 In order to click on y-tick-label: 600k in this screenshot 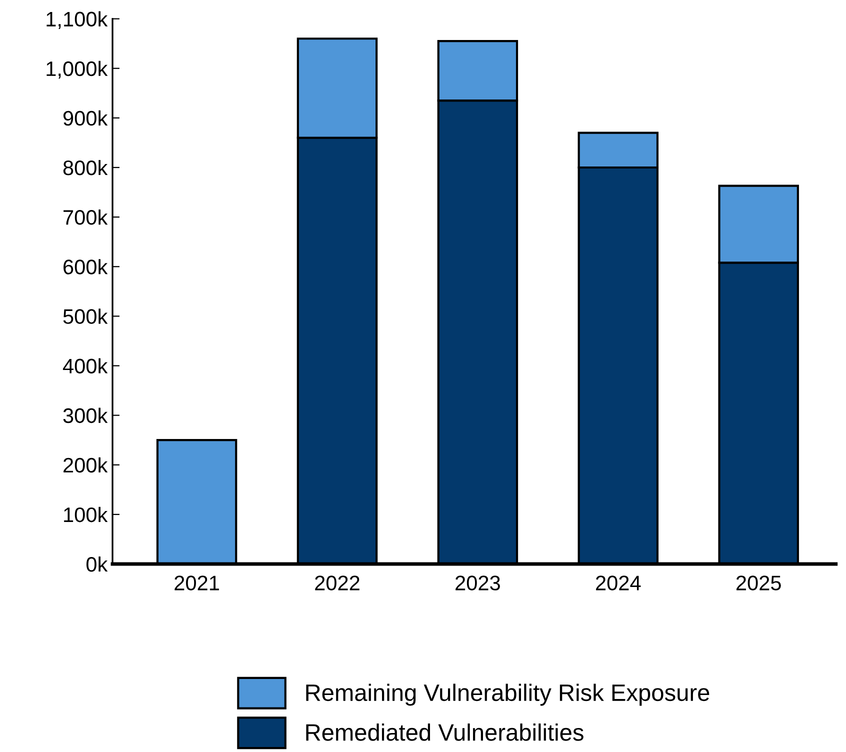, I will do `click(86, 266)`.